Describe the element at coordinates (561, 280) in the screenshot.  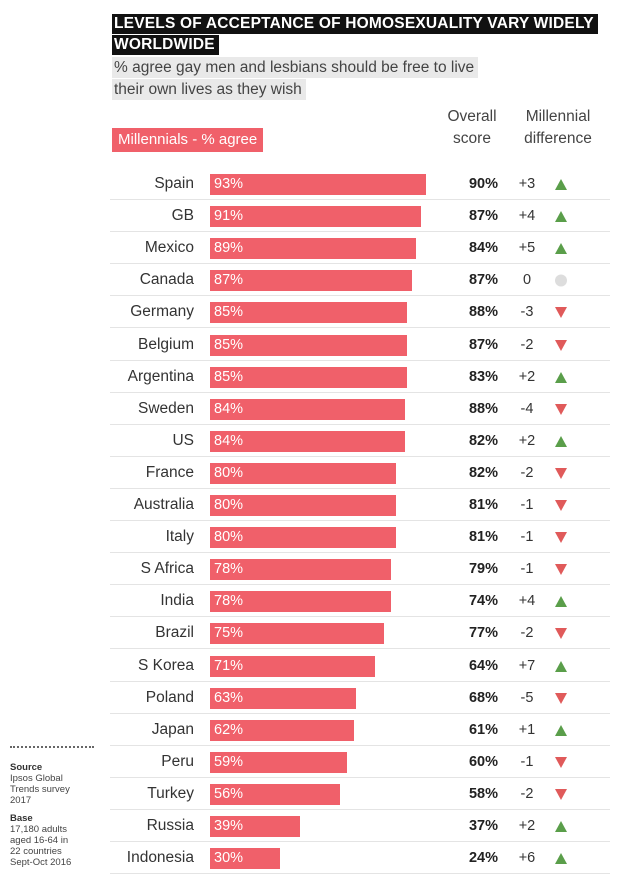
I see `circle-icon` at that location.